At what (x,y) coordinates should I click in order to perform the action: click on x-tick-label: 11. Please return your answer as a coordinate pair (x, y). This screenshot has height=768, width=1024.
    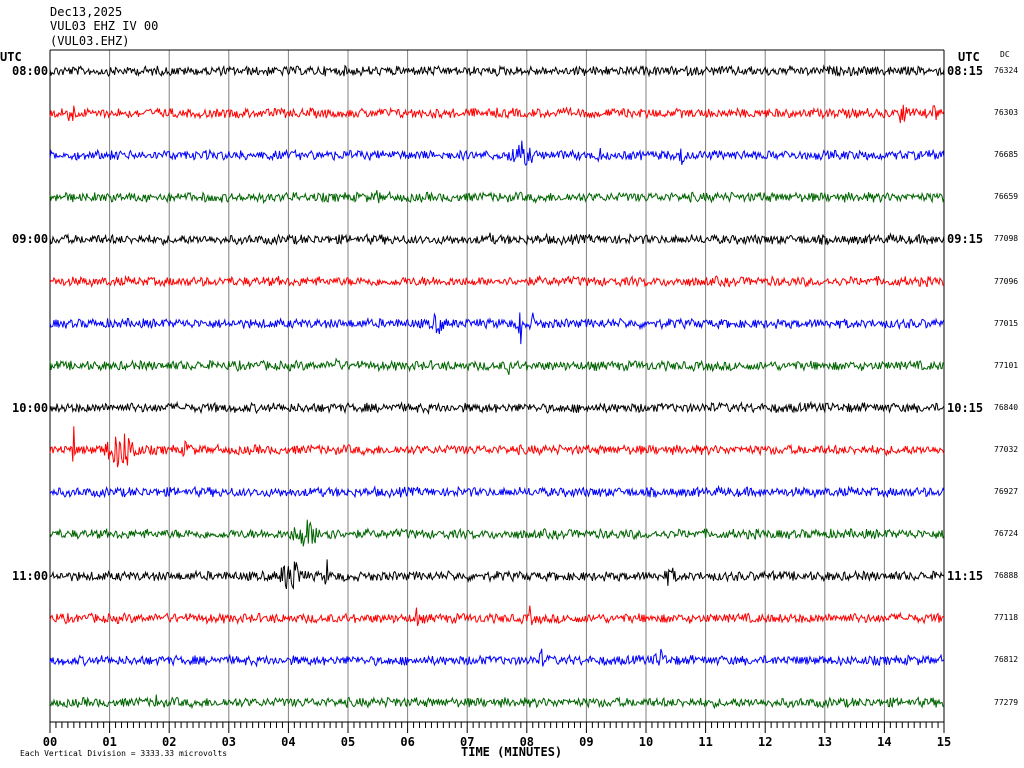
    Looking at the image, I should click on (705, 742).